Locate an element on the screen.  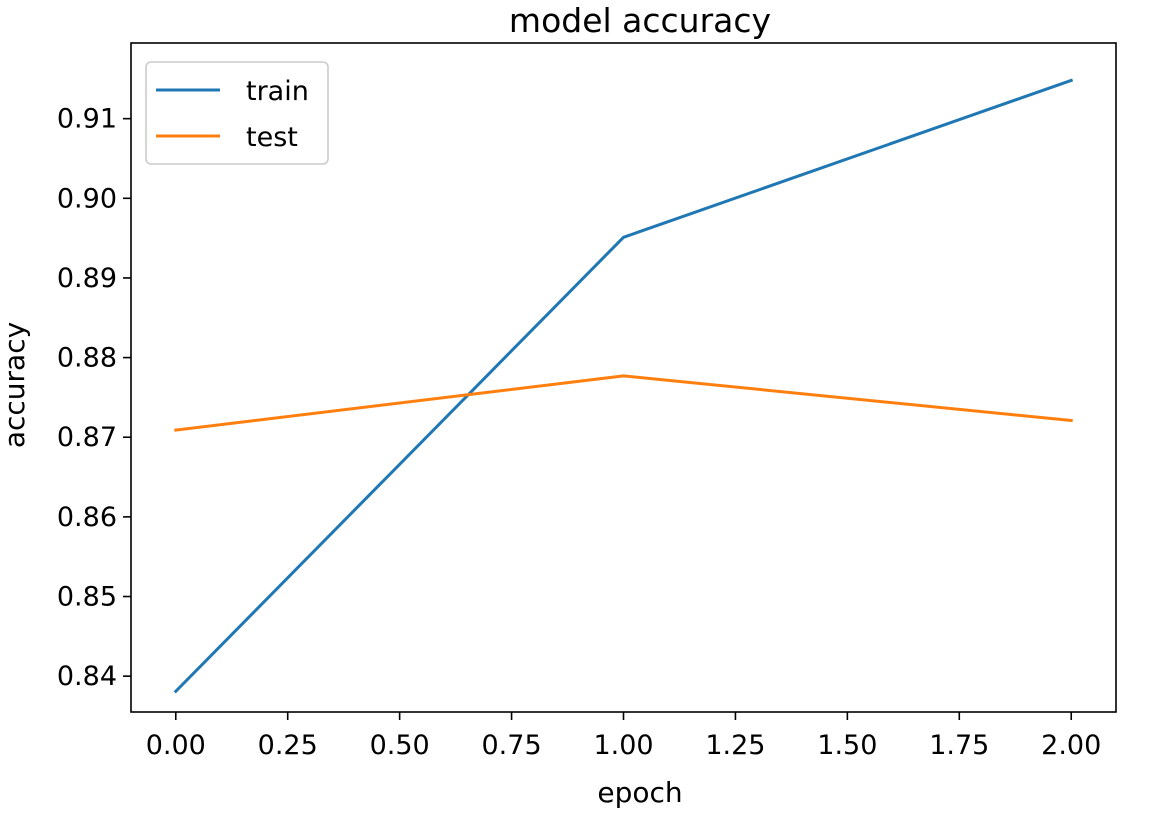
x-tick-label: 0.25 is located at coordinates (288, 745).